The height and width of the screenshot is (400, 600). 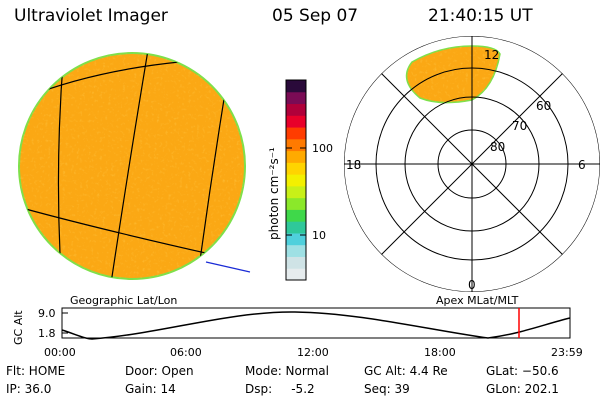 I want to click on status-mode: Mode: Normal, so click(x=287, y=371).